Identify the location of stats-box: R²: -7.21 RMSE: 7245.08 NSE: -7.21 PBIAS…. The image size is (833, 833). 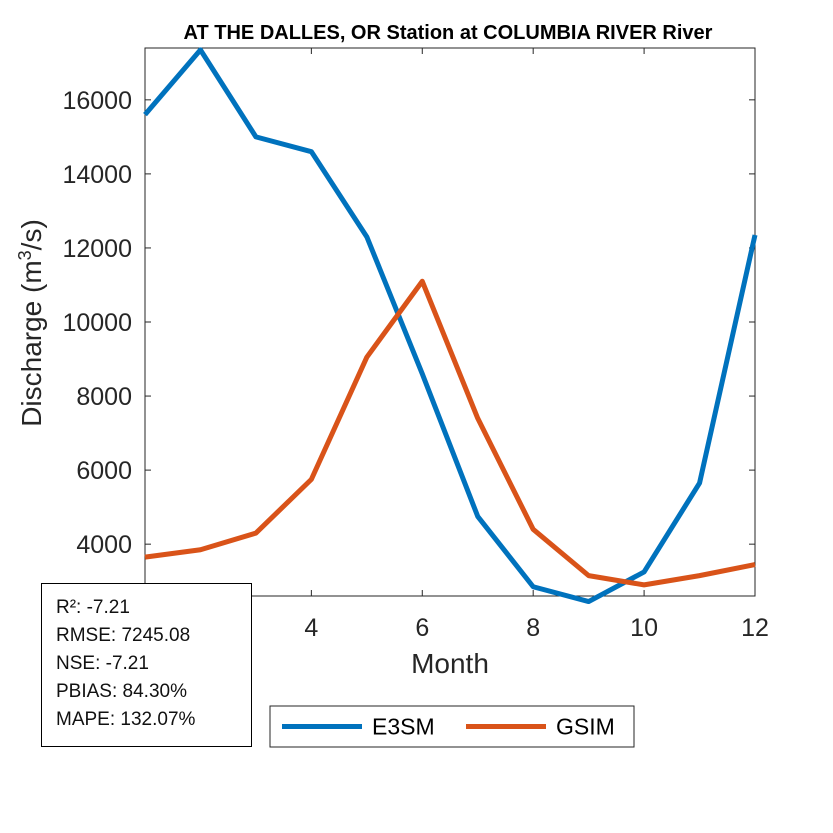
(146, 665).